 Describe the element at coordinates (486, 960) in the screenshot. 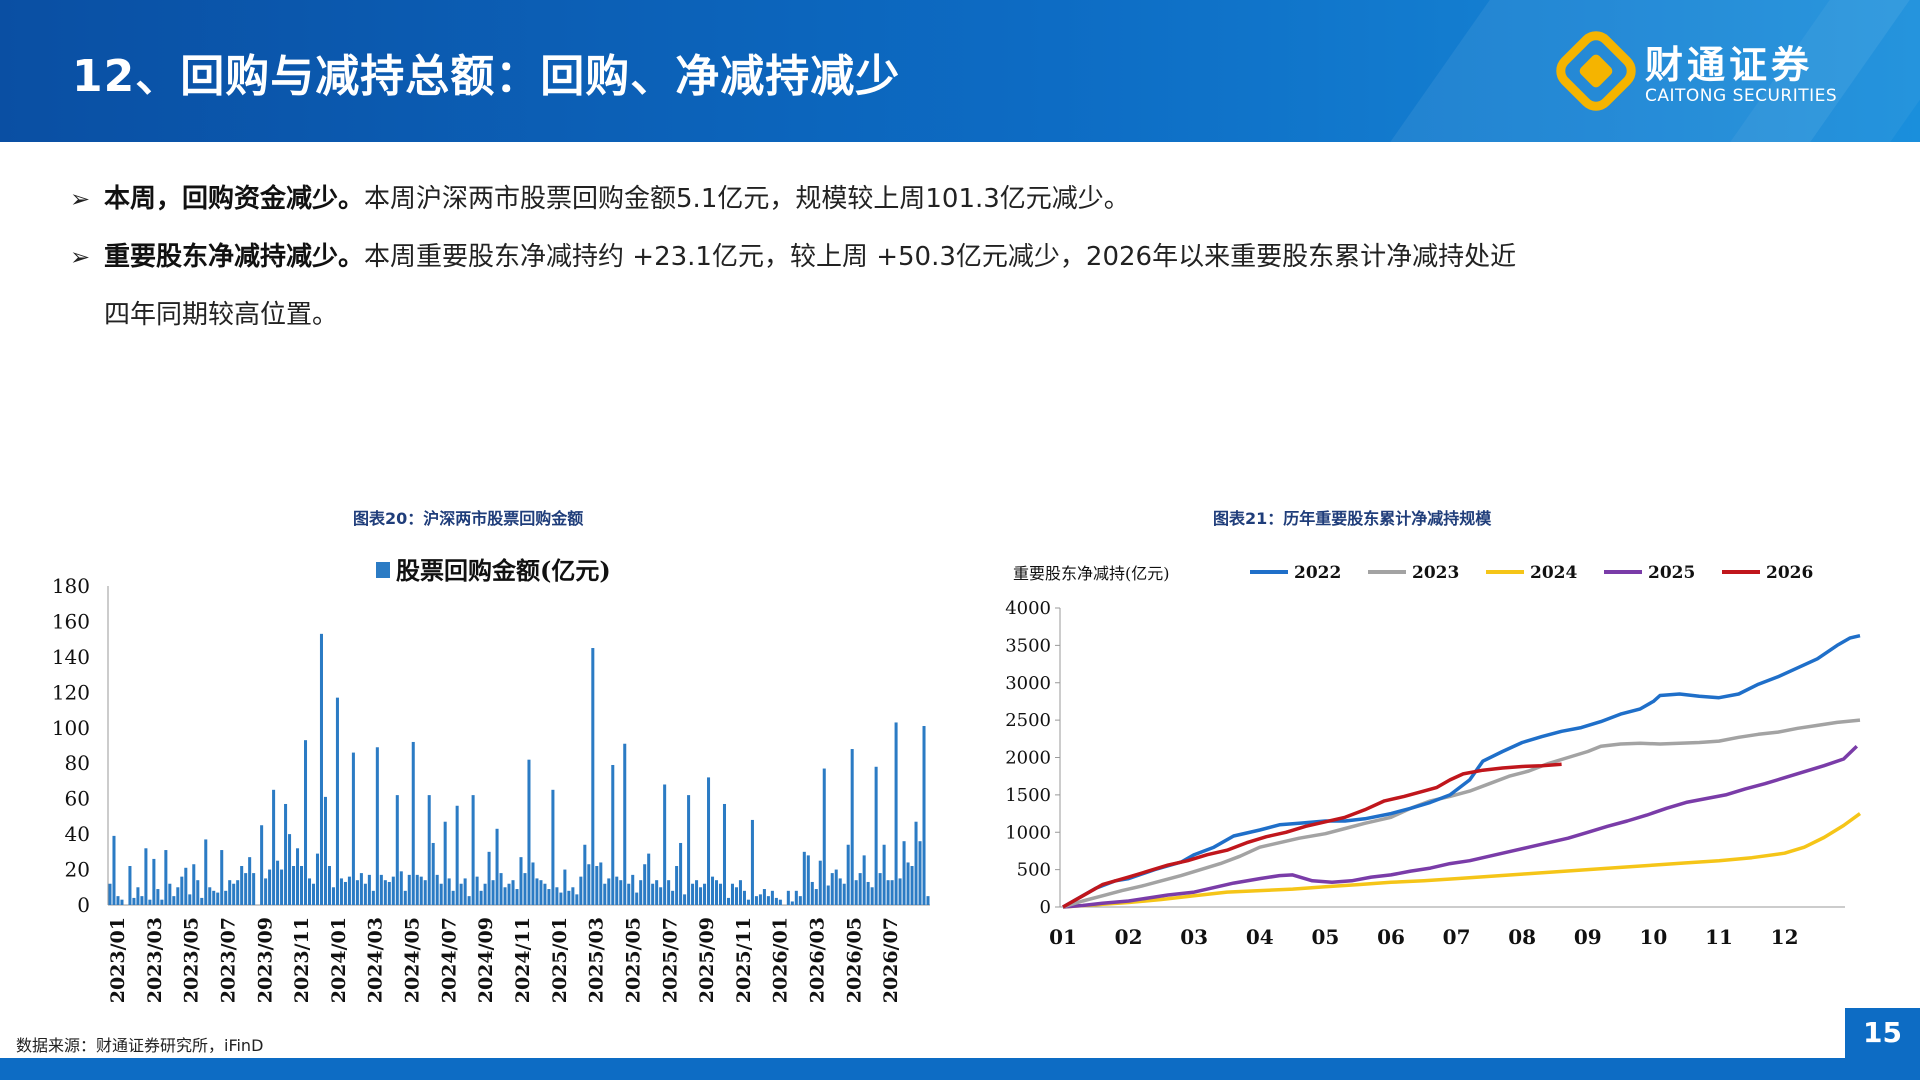

I see `x-tick-label: 2024/09` at that location.